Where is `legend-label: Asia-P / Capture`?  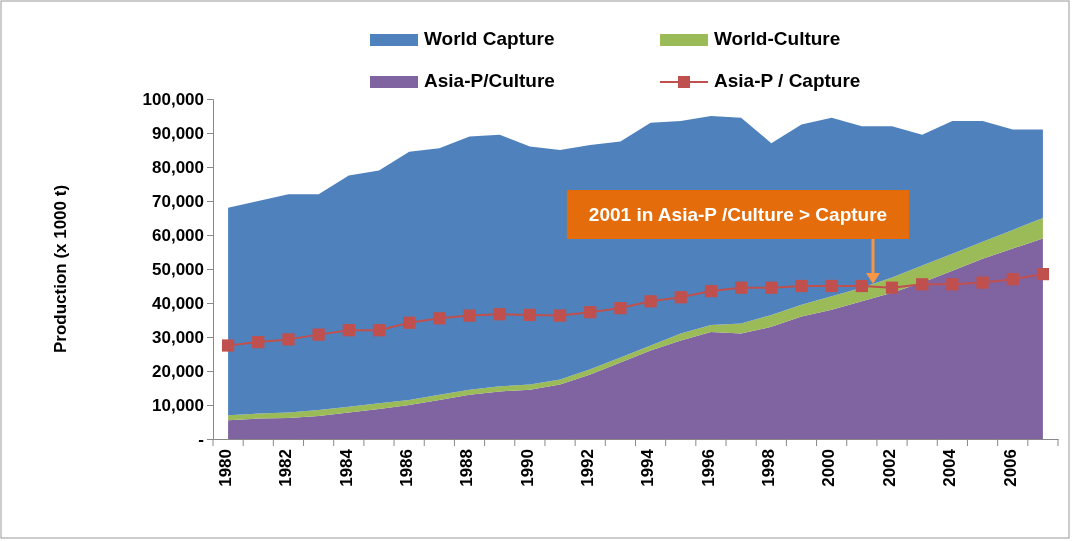
legend-label: Asia-P / Capture is located at coordinates (787, 81).